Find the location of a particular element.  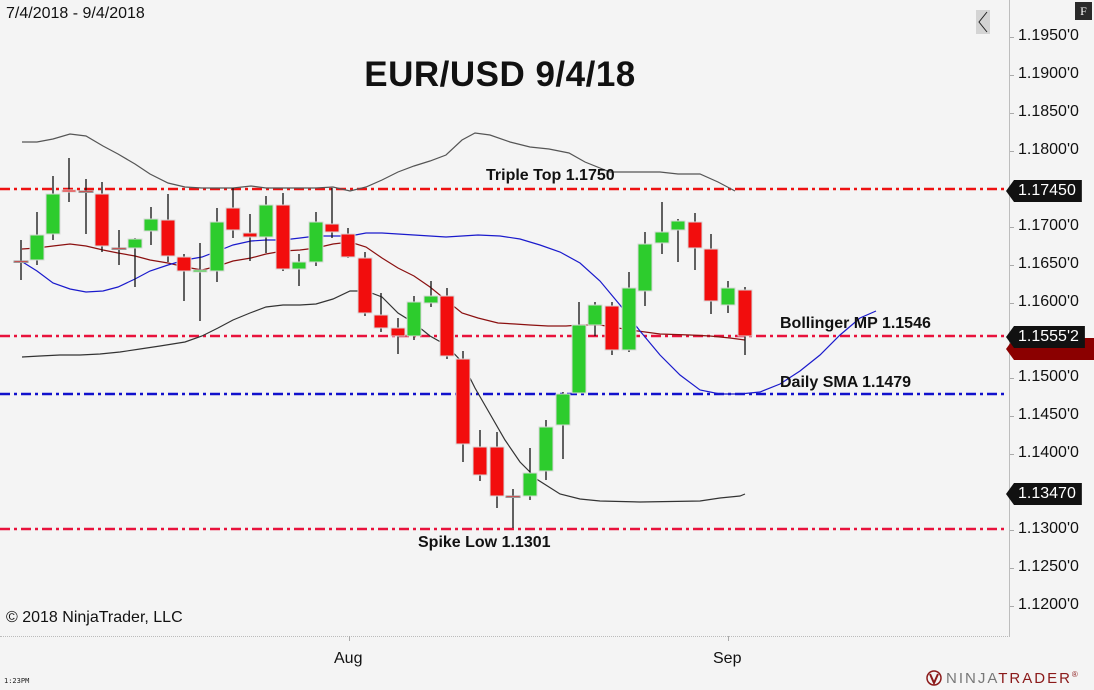

price-flag: 1.17450 is located at coordinates (1044, 191).